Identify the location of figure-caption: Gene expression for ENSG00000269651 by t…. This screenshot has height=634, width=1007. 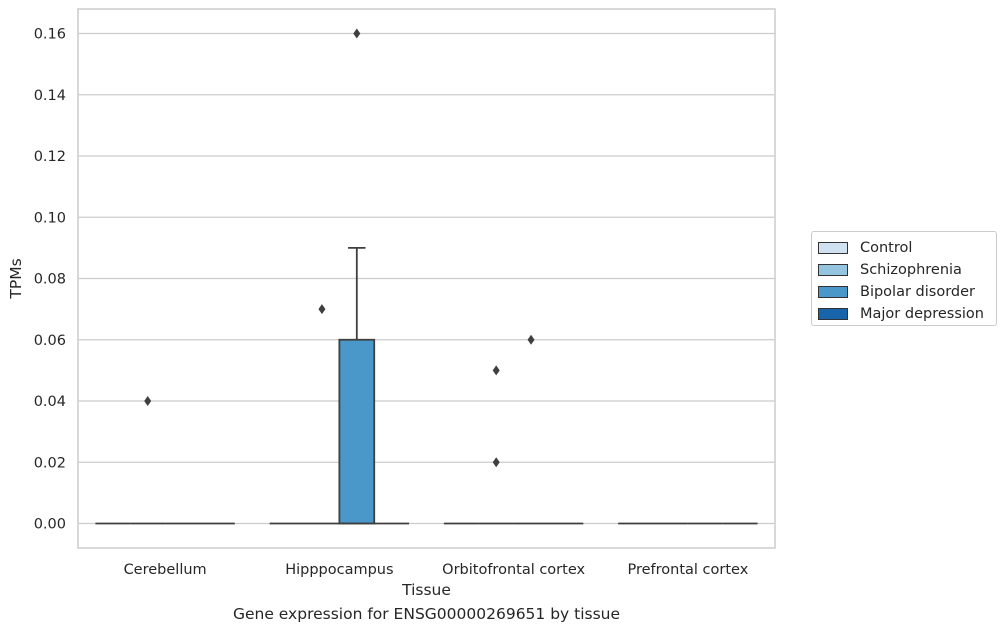
(426, 614).